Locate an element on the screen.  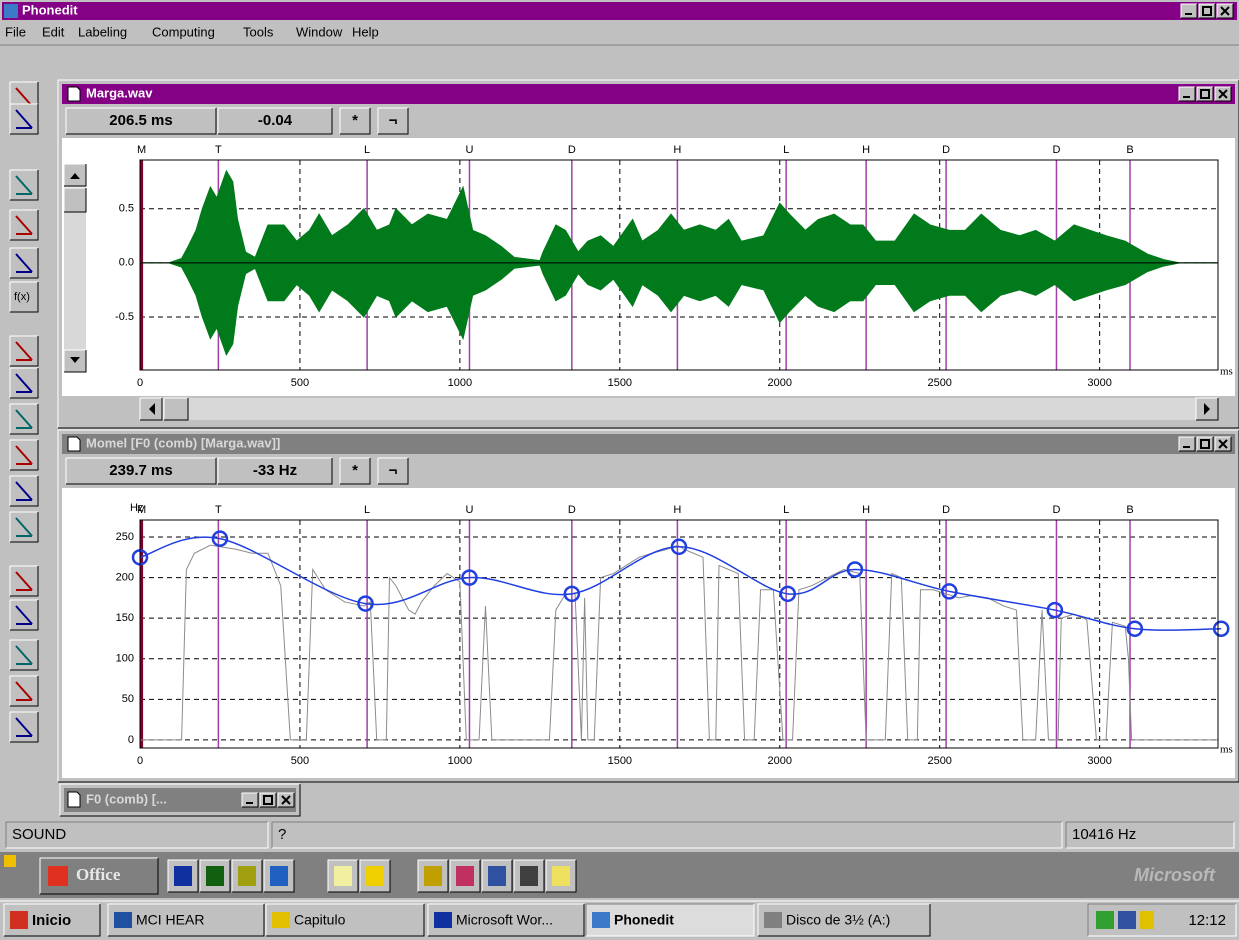
readout-text: -33 Hz is located at coordinates (275, 470).